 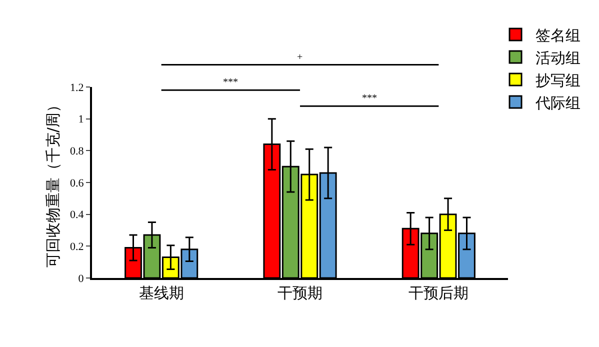 What do you see at coordinates (81, 278) in the screenshot?
I see `y-tick-label: 0` at bounding box center [81, 278].